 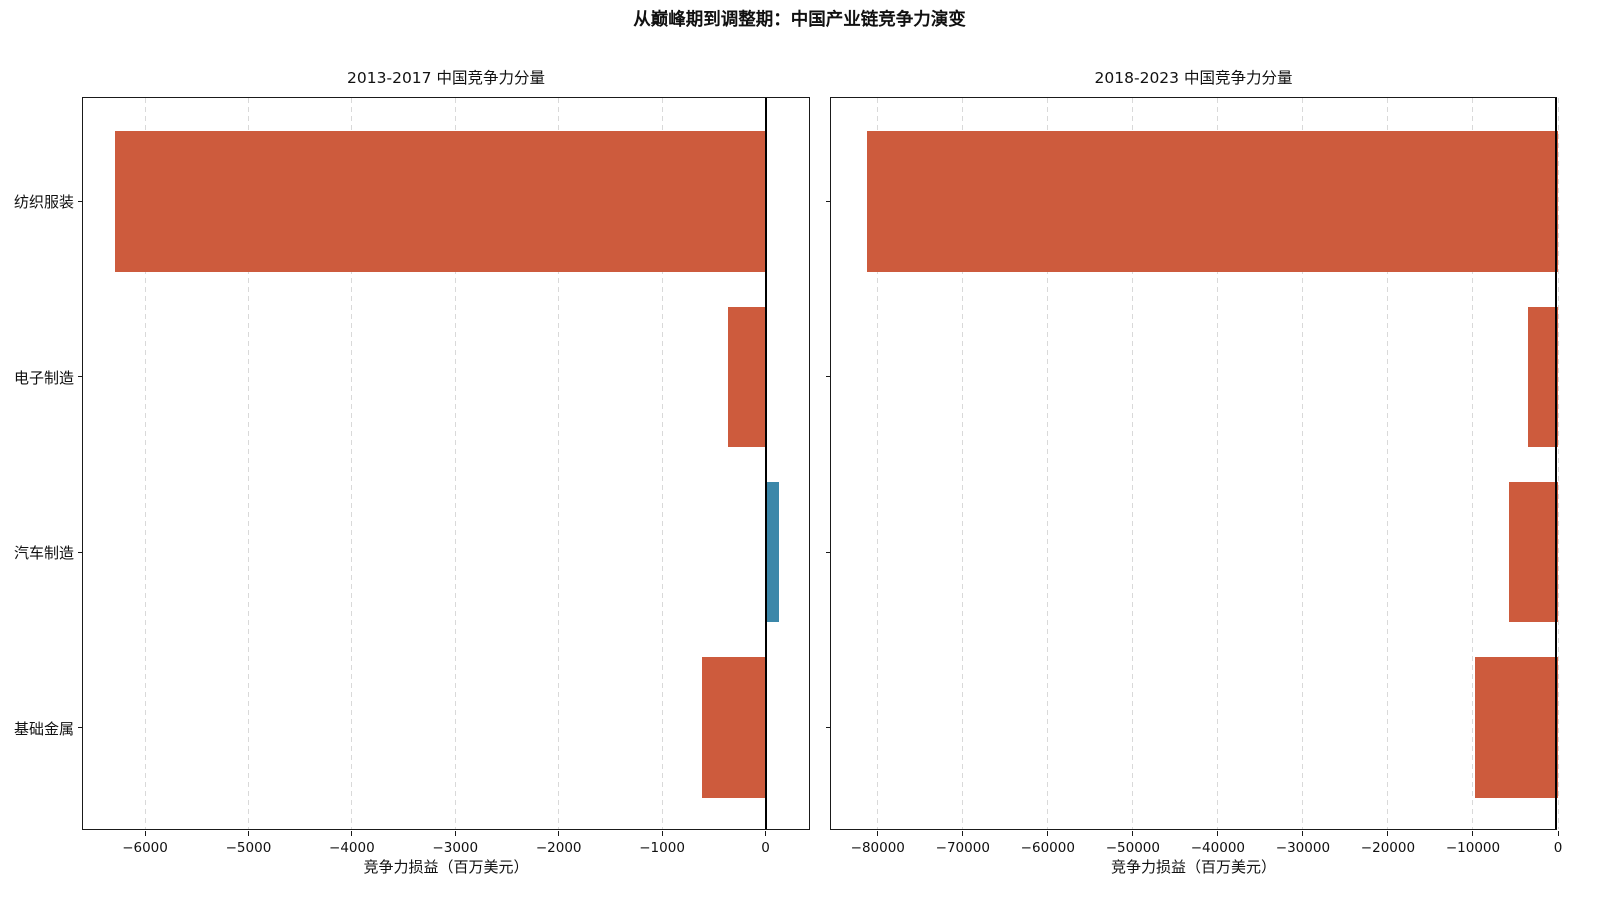 What do you see at coordinates (43, 377) in the screenshot?
I see `category-label: 电子制造` at bounding box center [43, 377].